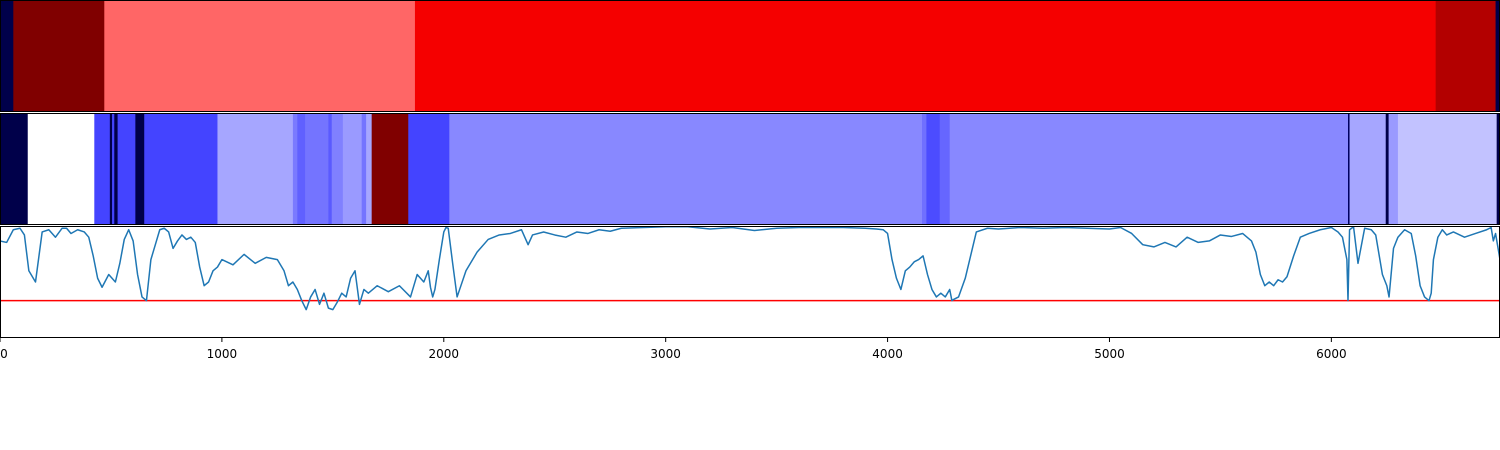  I want to click on x-tick-label-6000: 6000, so click(1331, 354).